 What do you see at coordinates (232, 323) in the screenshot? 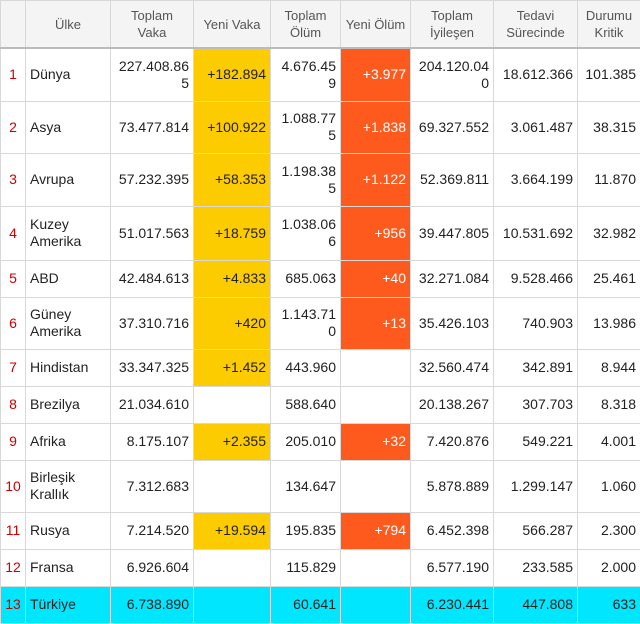
I see `new-cases: +420` at bounding box center [232, 323].